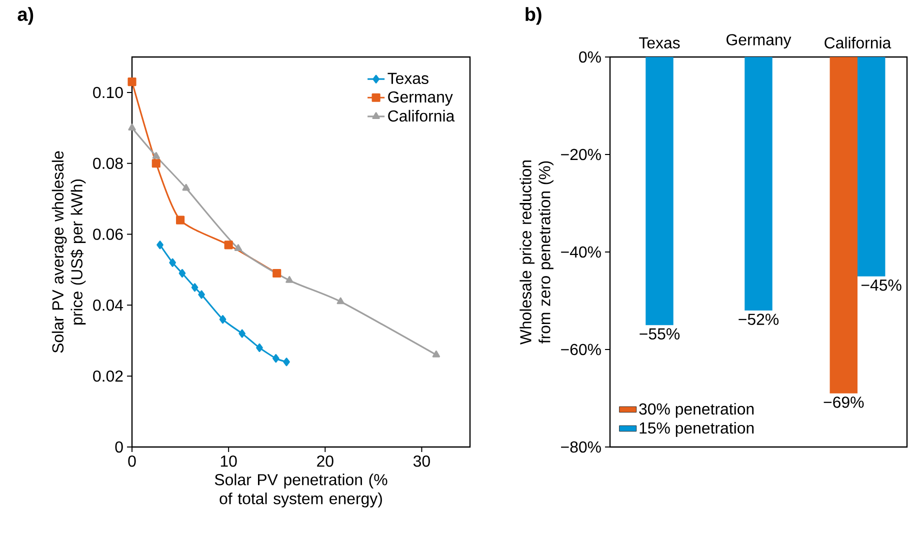  Describe the element at coordinates (108, 305) in the screenshot. I see `y-tick-label: 0.04` at that location.